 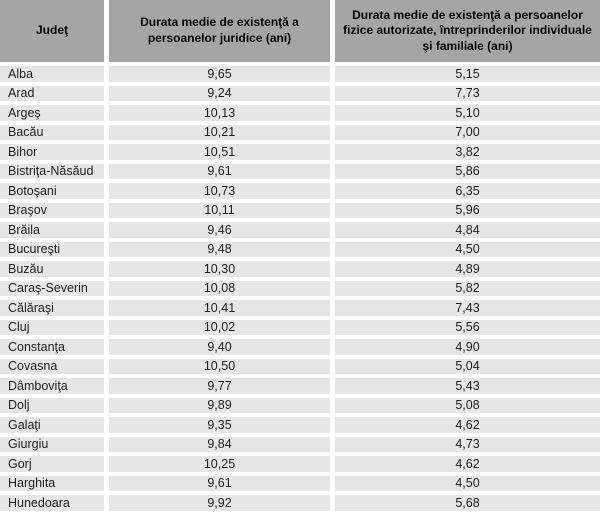 What do you see at coordinates (52, 152) in the screenshot?
I see `county-cell: Bihor` at bounding box center [52, 152].